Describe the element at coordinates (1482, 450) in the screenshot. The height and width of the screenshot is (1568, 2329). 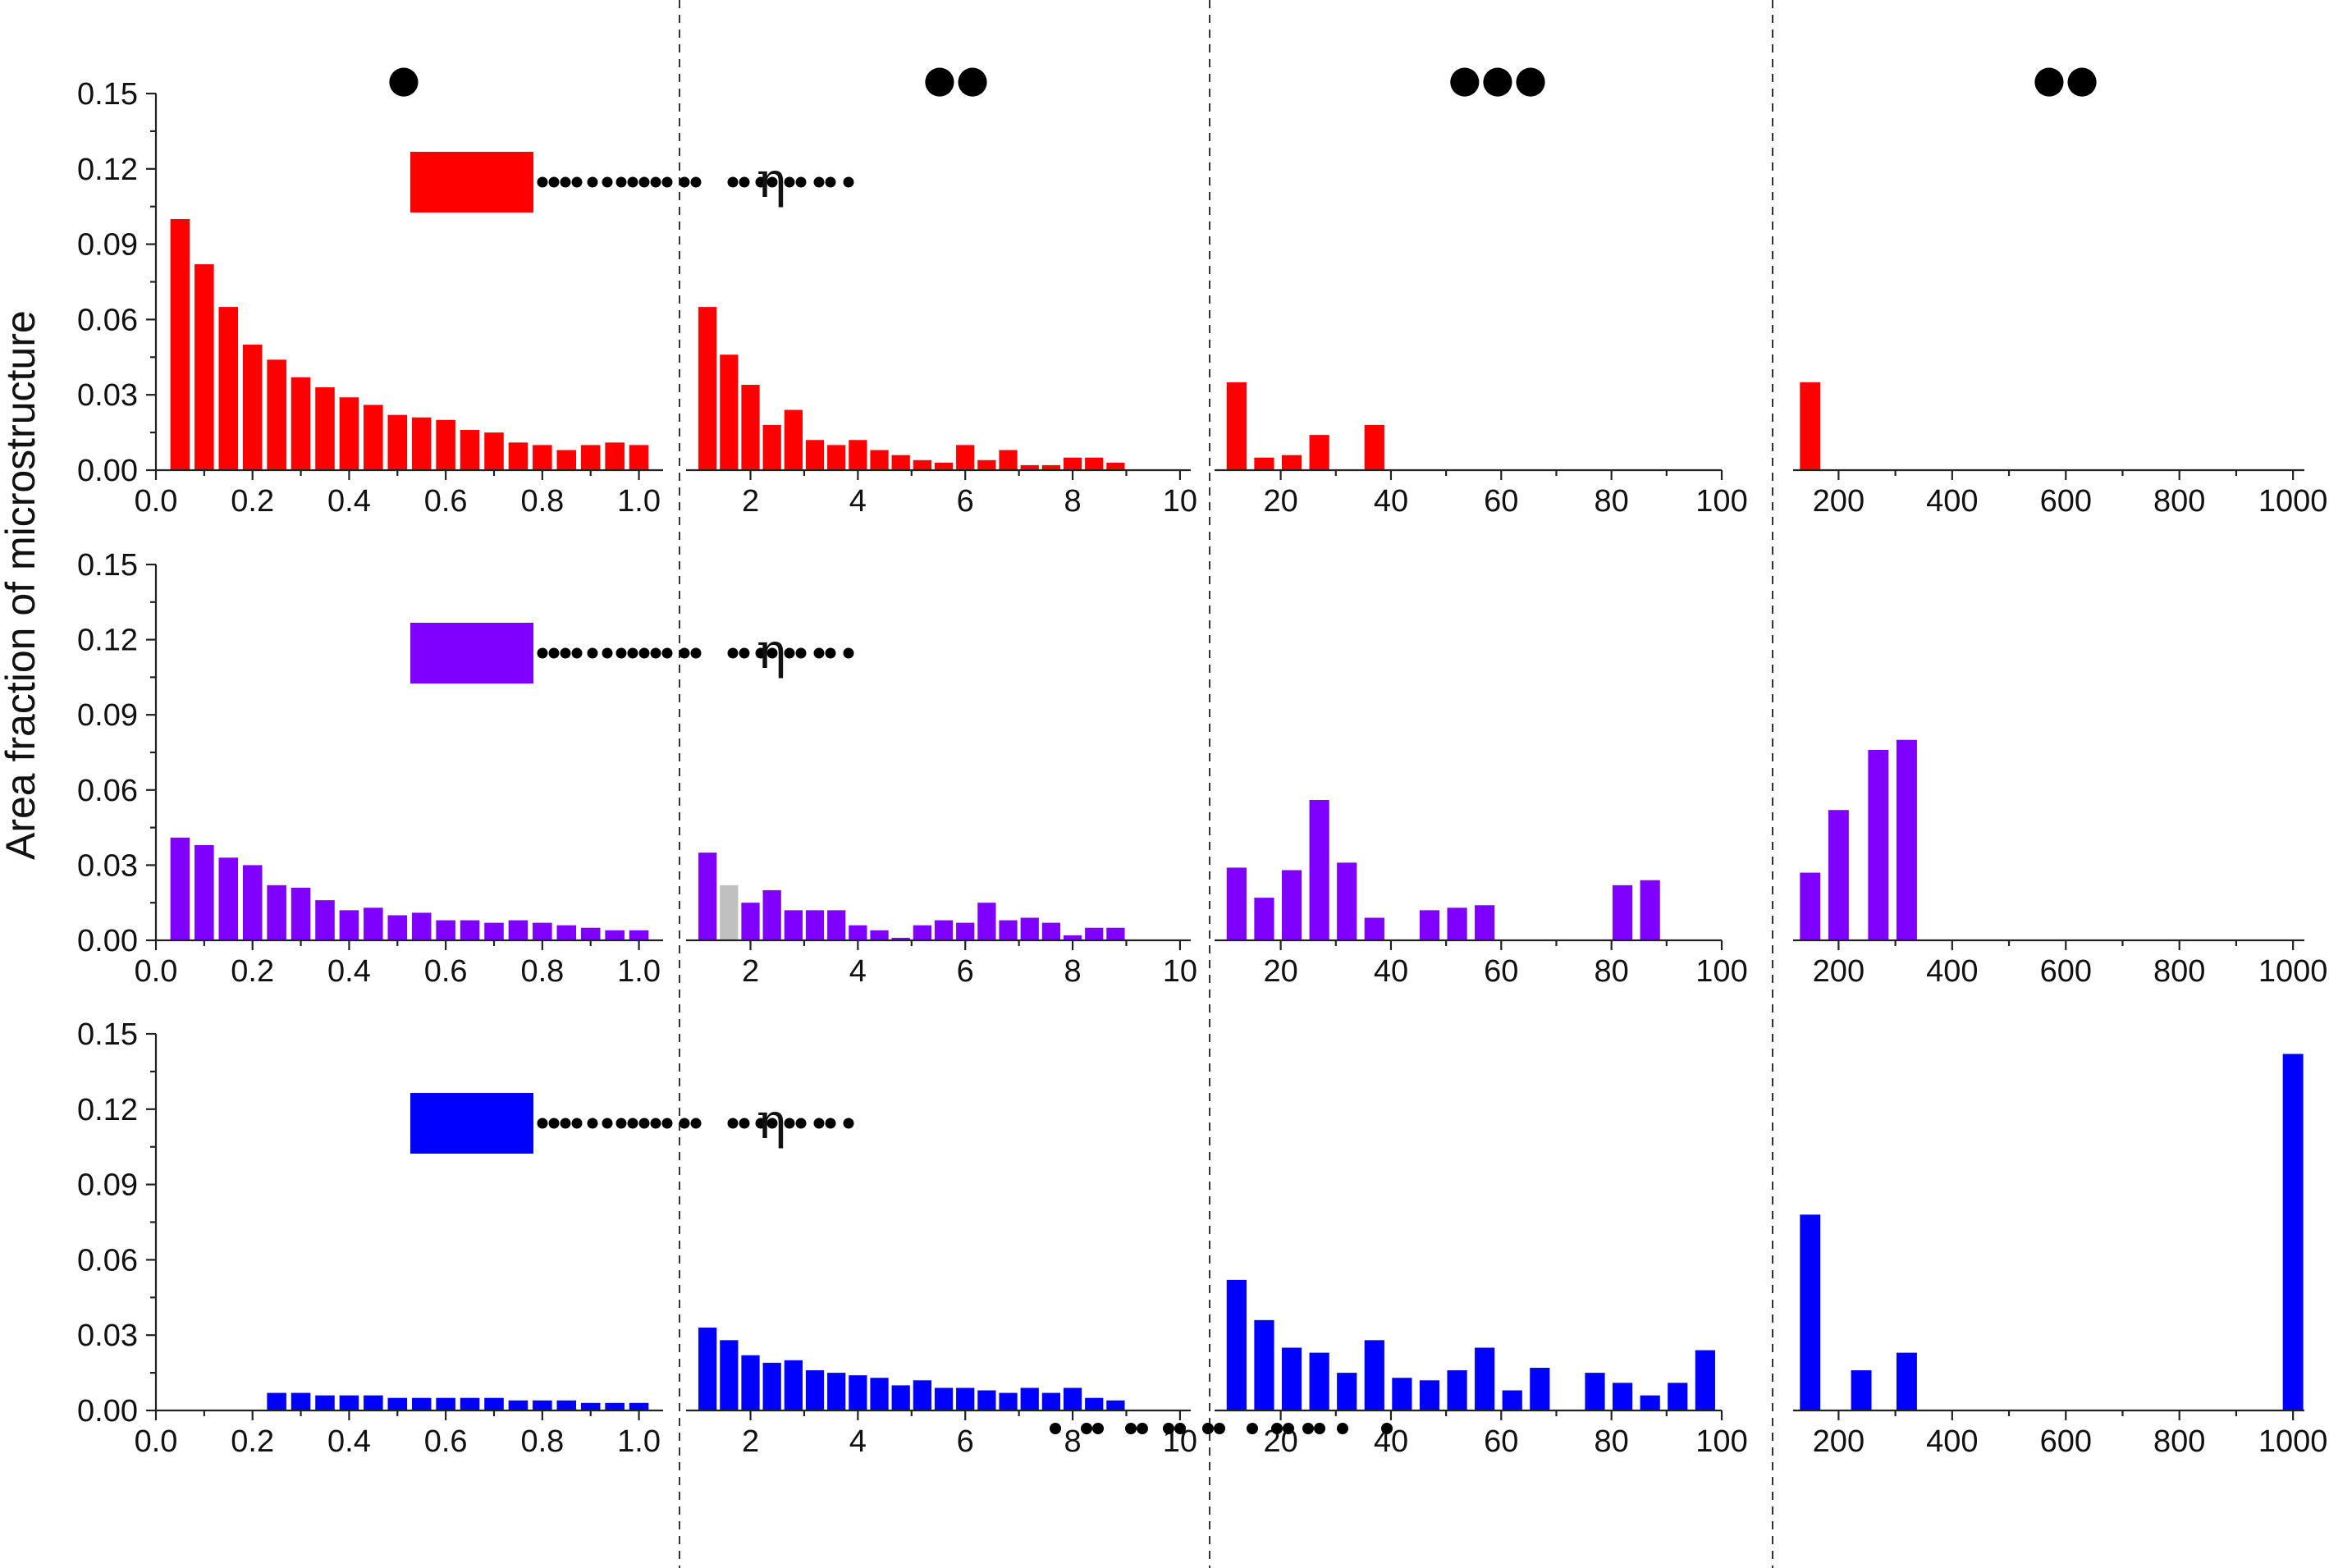
I see `panel-r1-c3: 20 40 60 80 100` at that location.